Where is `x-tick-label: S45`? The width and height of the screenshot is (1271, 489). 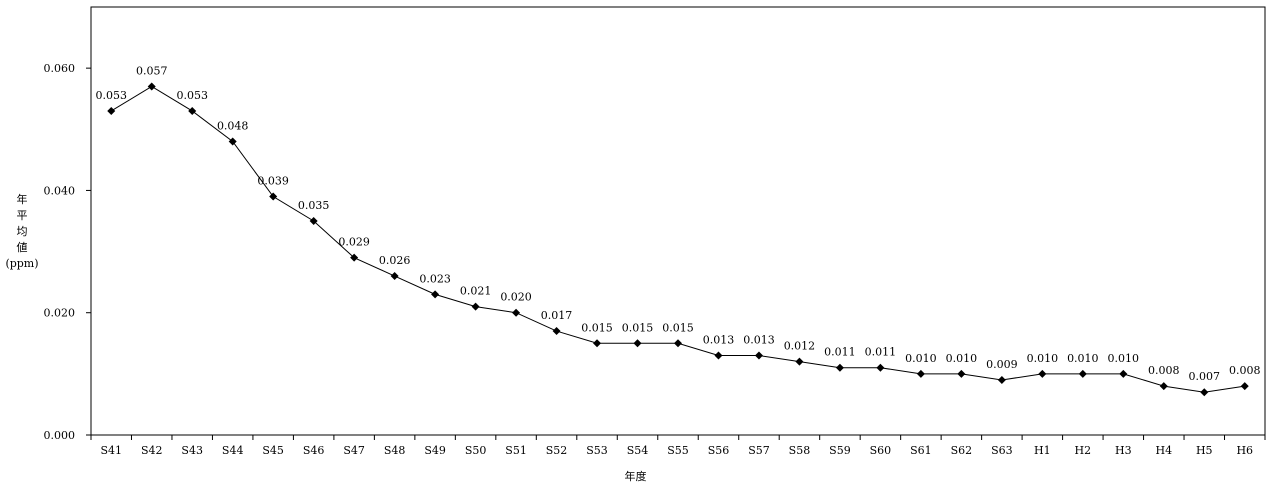
x-tick-label: S45 is located at coordinates (273, 450).